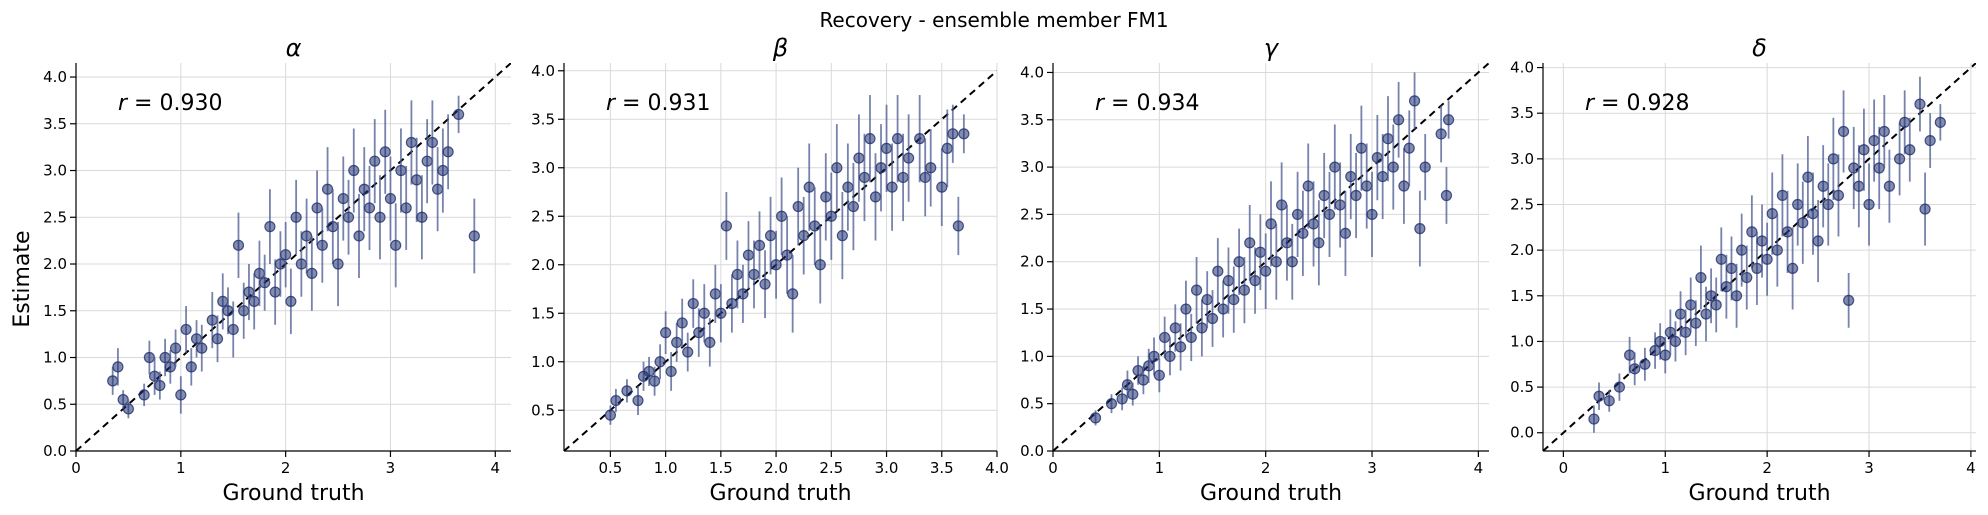 The height and width of the screenshot is (515, 1988). What do you see at coordinates (776, 468) in the screenshot?
I see `x-tick-label: 2.0` at bounding box center [776, 468].